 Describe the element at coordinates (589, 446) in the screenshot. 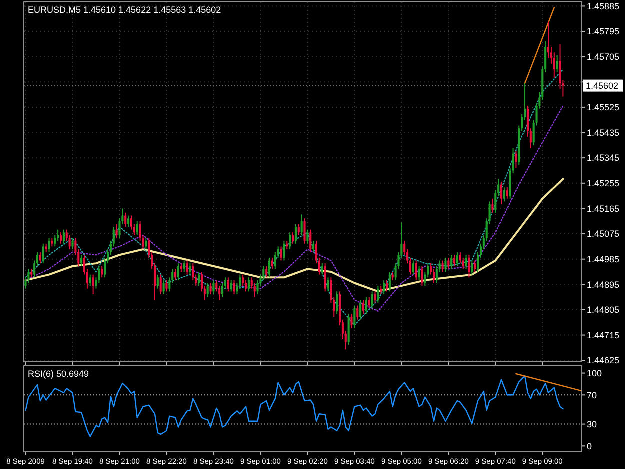

I see `y-tick-label: 0` at that location.